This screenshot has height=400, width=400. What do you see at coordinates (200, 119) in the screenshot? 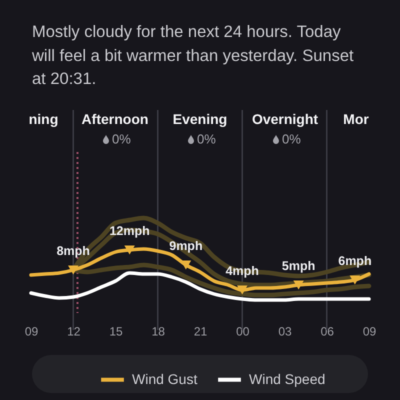
I see `text: Evening` at bounding box center [200, 119].